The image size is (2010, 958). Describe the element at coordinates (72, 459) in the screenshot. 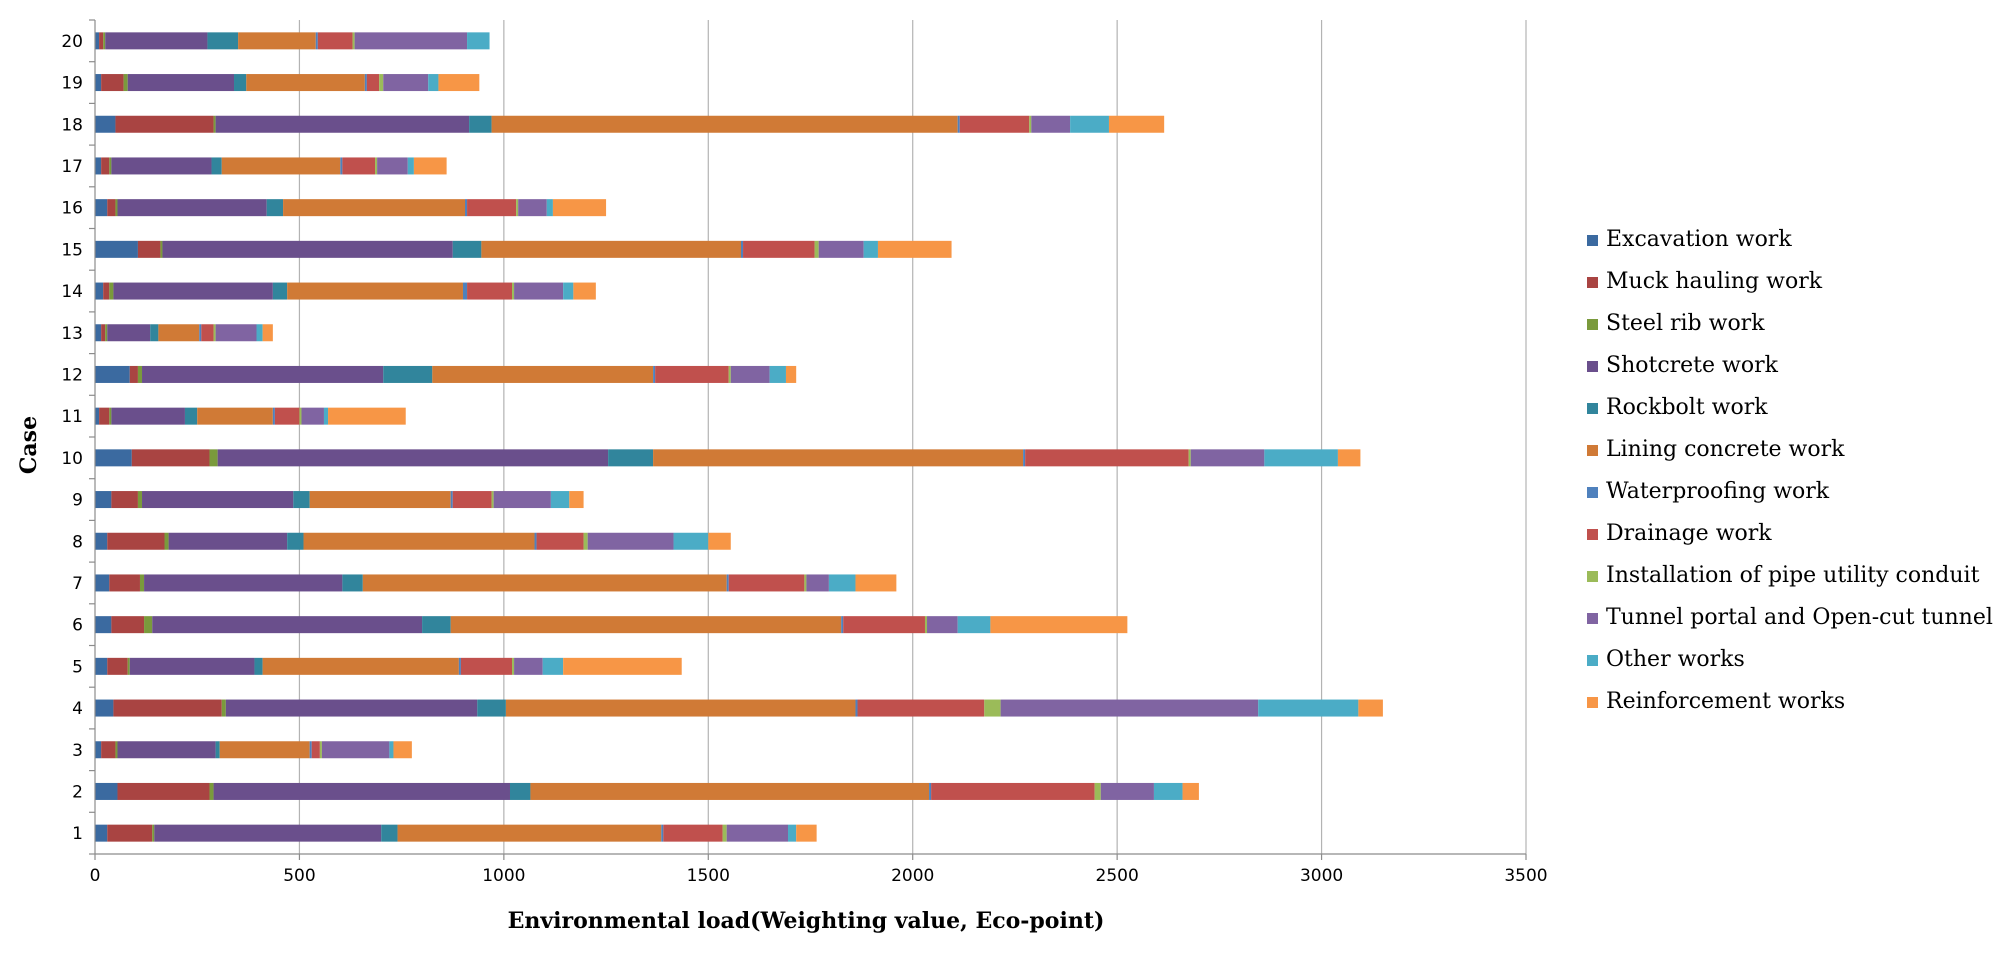

I see `y-tick-label: 10` at that location.